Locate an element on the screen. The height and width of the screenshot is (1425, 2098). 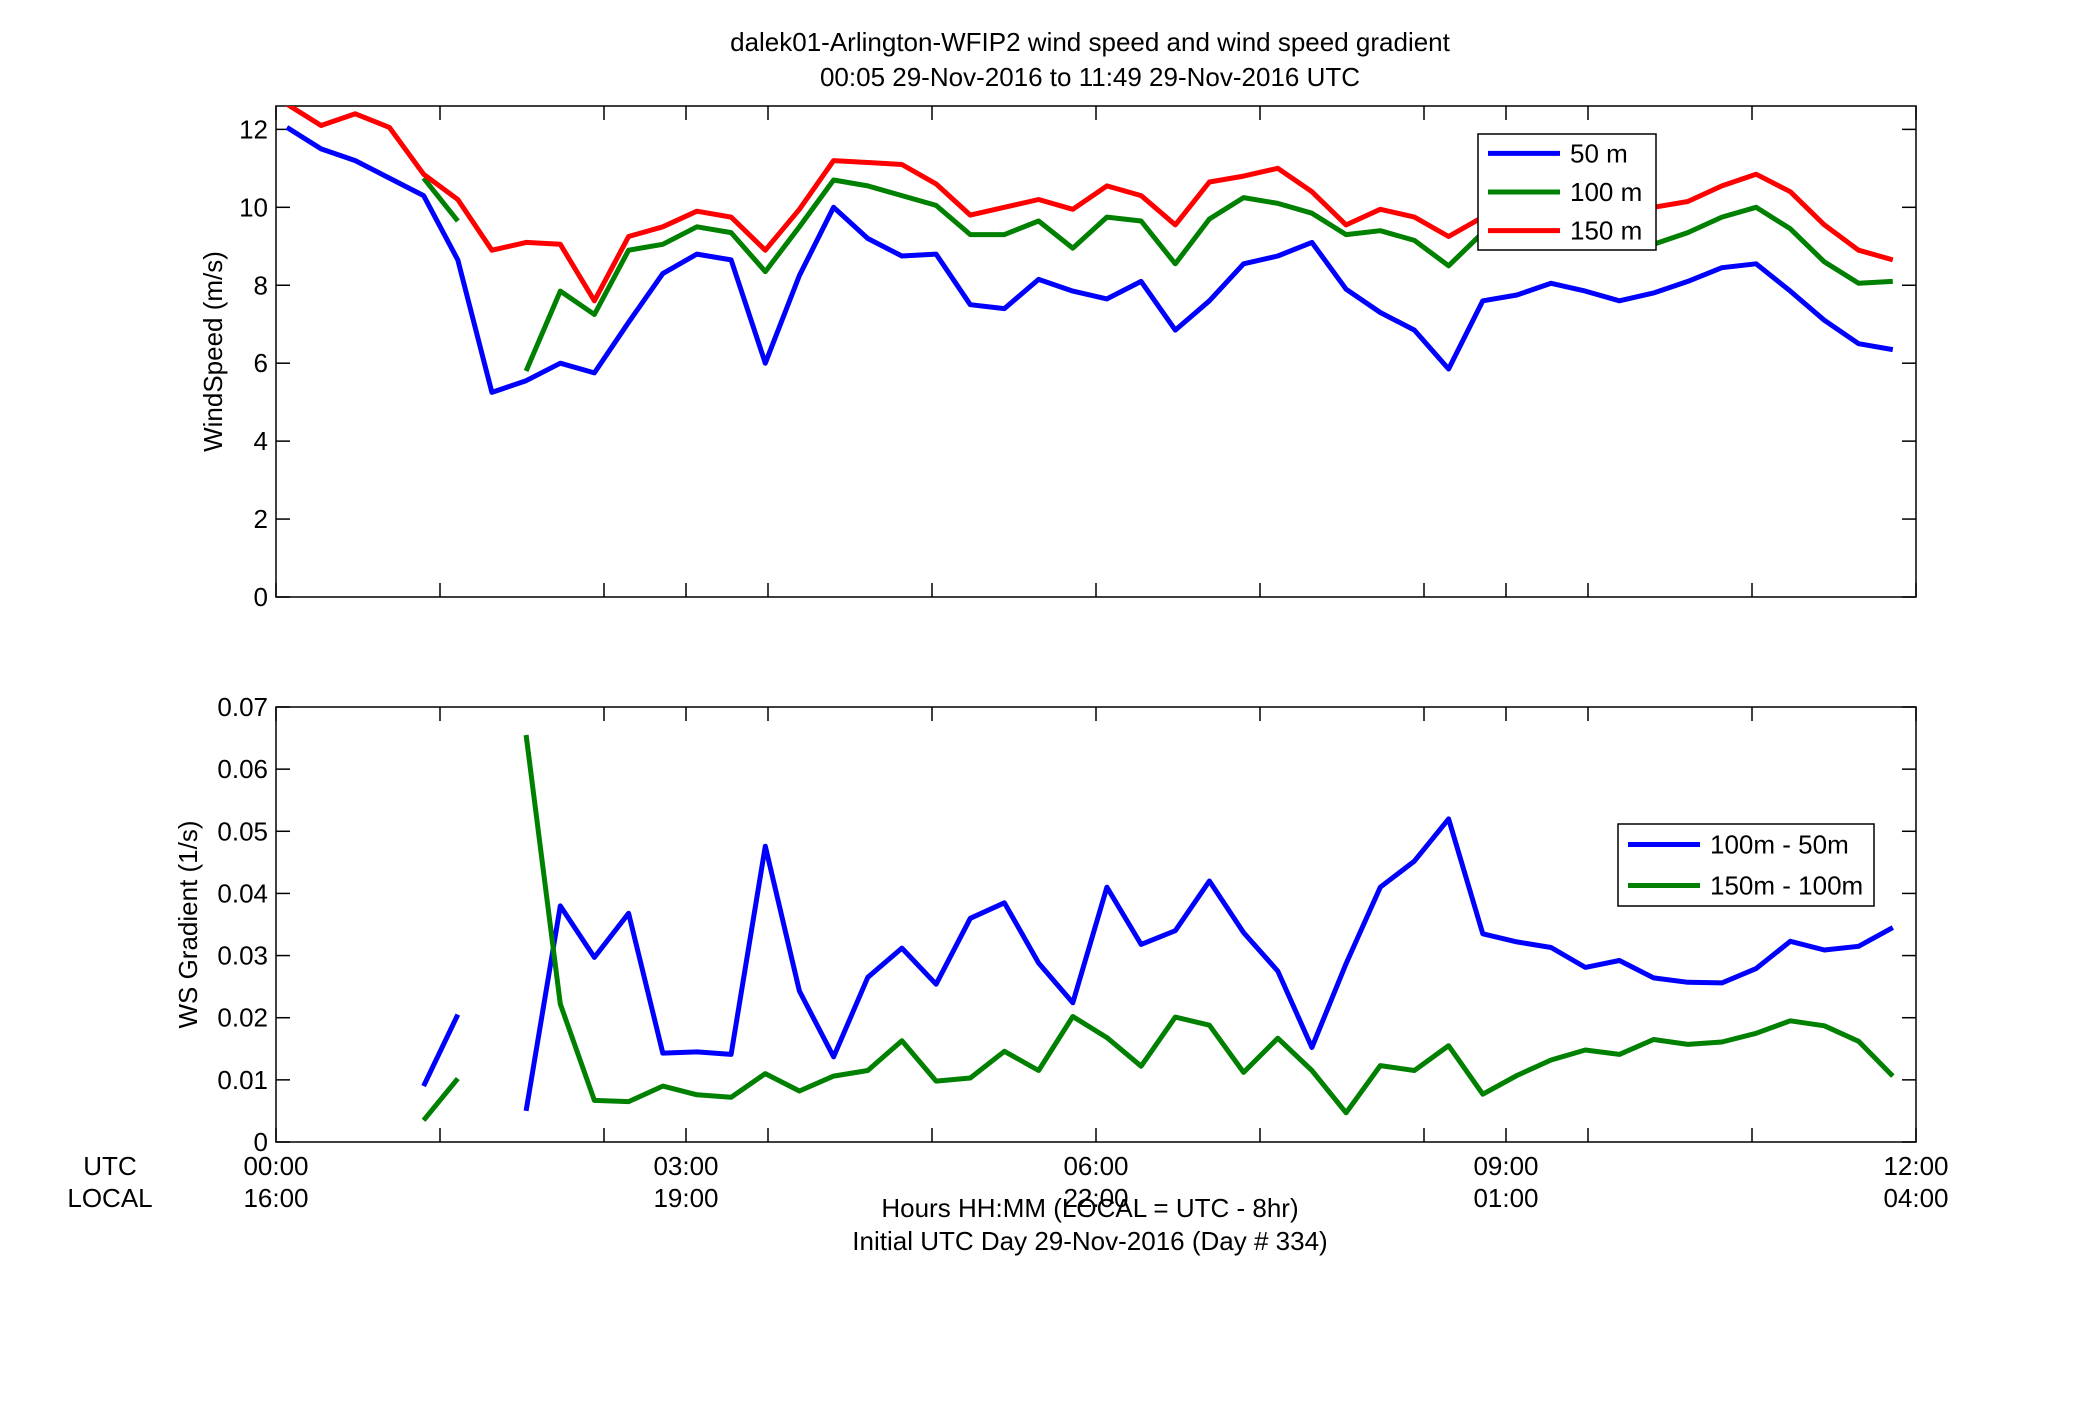
legend-entry: 150m - 100m is located at coordinates (1786, 886).